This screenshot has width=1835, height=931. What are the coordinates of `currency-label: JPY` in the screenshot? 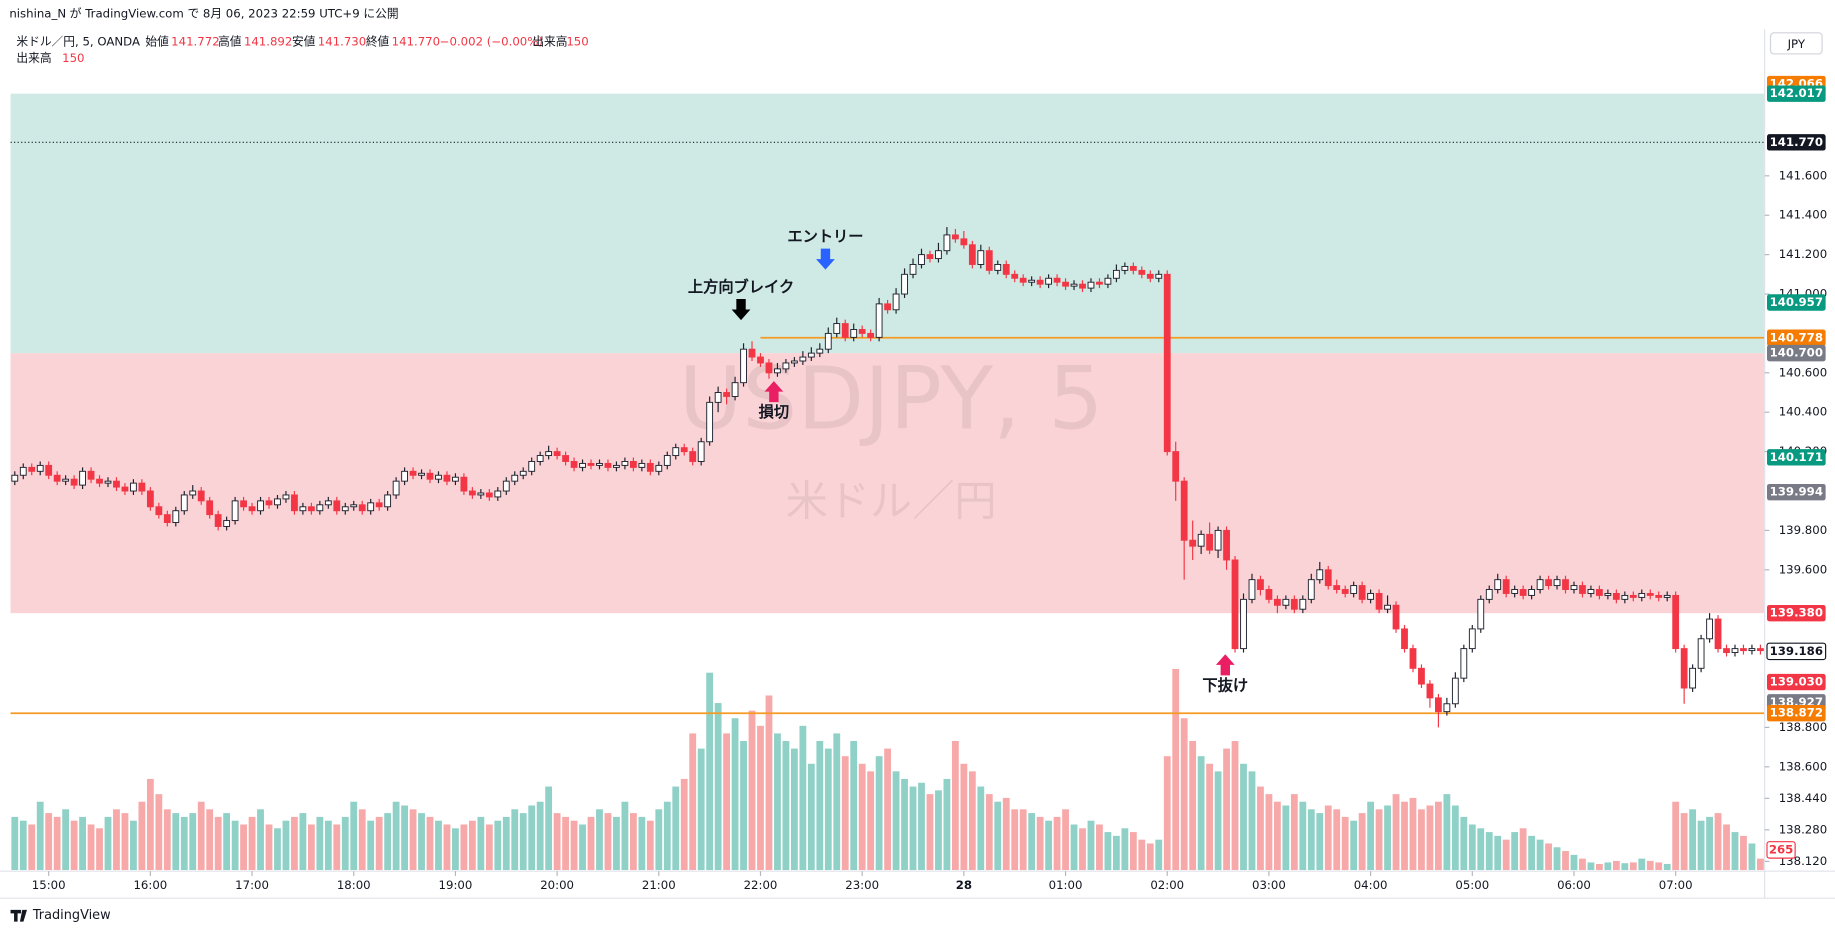 It's located at (1796, 44).